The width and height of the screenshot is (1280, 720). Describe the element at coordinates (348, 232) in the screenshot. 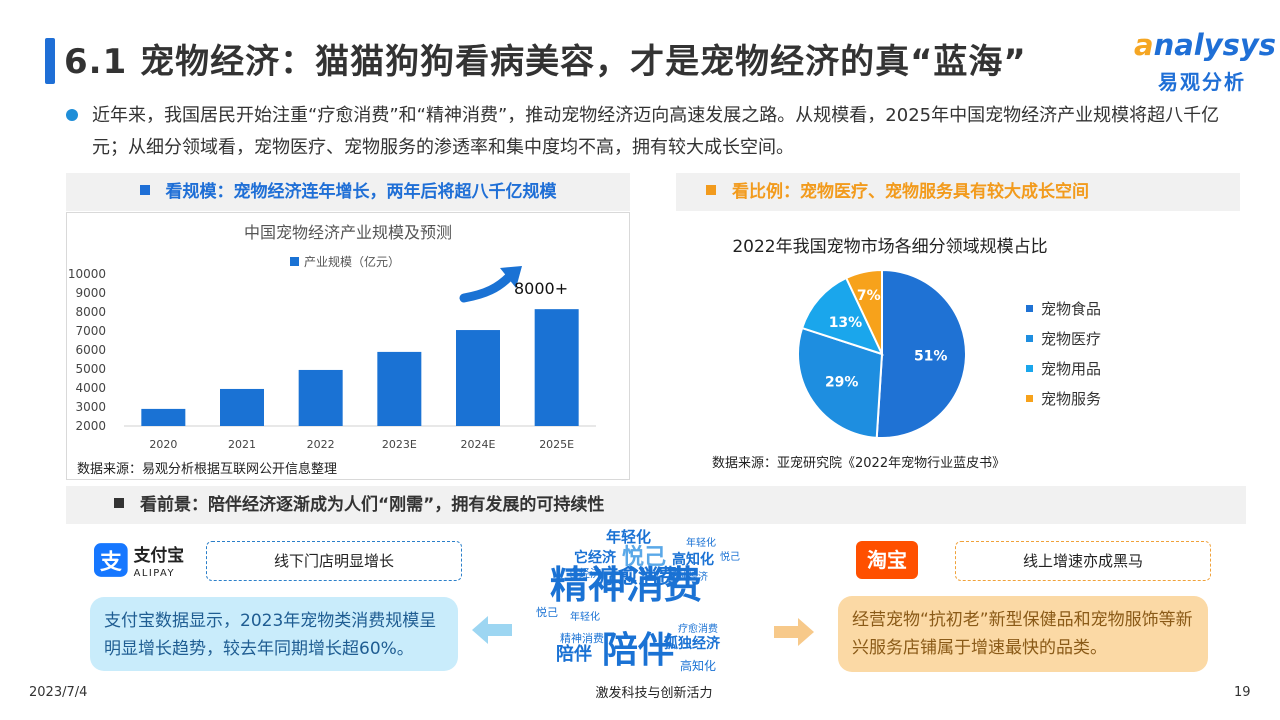

I see `bar-chart-title: 中国宠物经济产业规模及预测` at that location.